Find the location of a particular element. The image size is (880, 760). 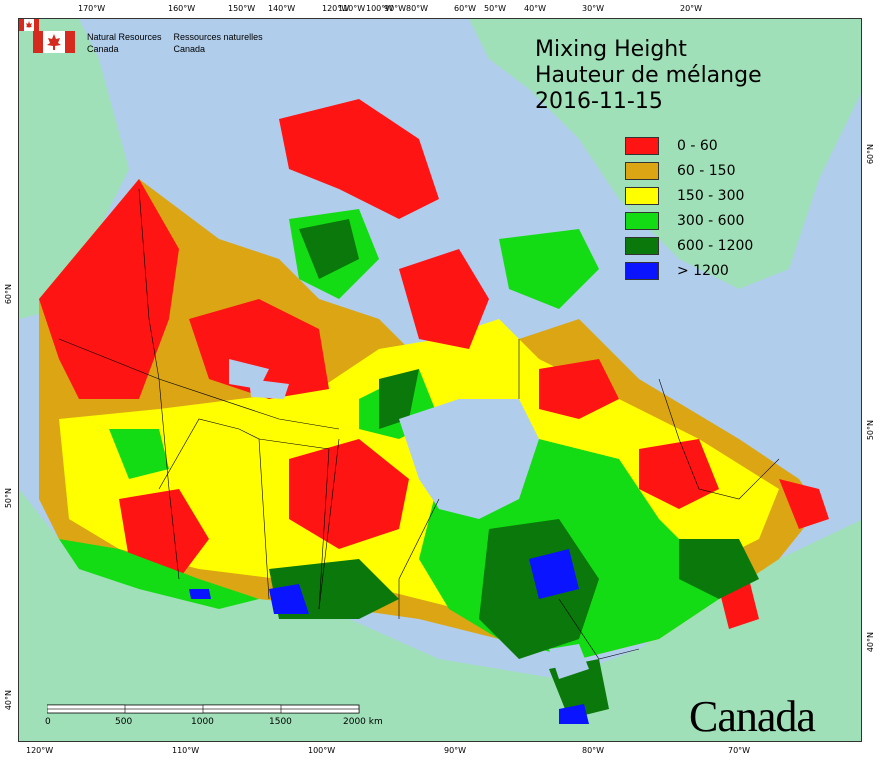

legend-row: 0 - 60 is located at coordinates (689, 145).